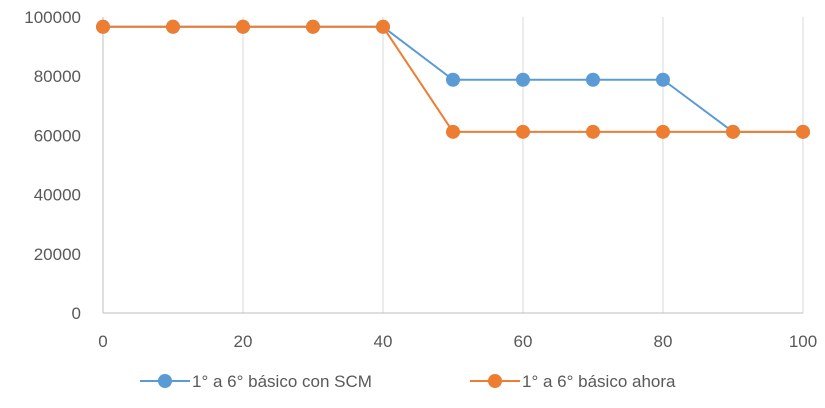 The width and height of the screenshot is (825, 408). Describe the element at coordinates (57, 195) in the screenshot. I see `y-tick-label: 40000` at that location.